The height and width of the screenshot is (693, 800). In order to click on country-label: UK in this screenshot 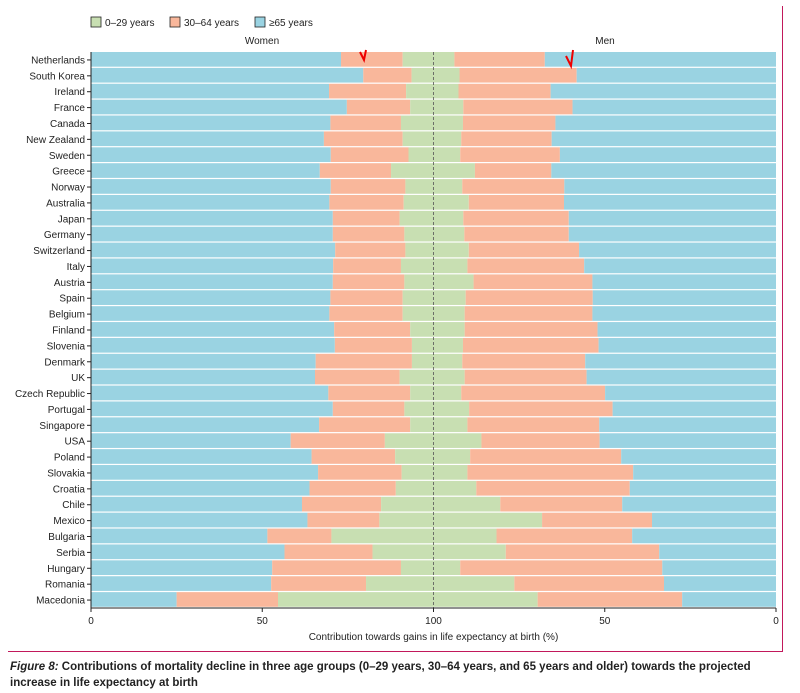, I will do `click(78, 378)`.